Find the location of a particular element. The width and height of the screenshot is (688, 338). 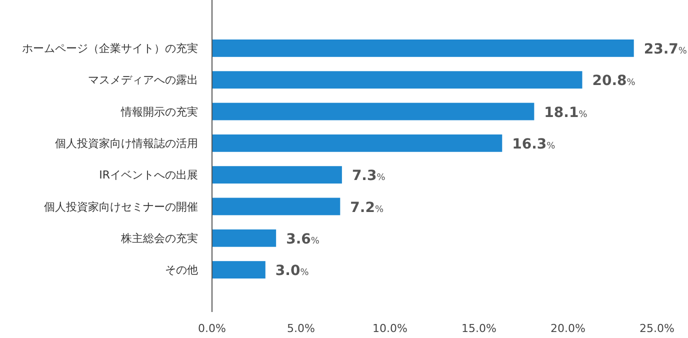

y-tick-label: マスメディアへの露出 is located at coordinates (143, 80).